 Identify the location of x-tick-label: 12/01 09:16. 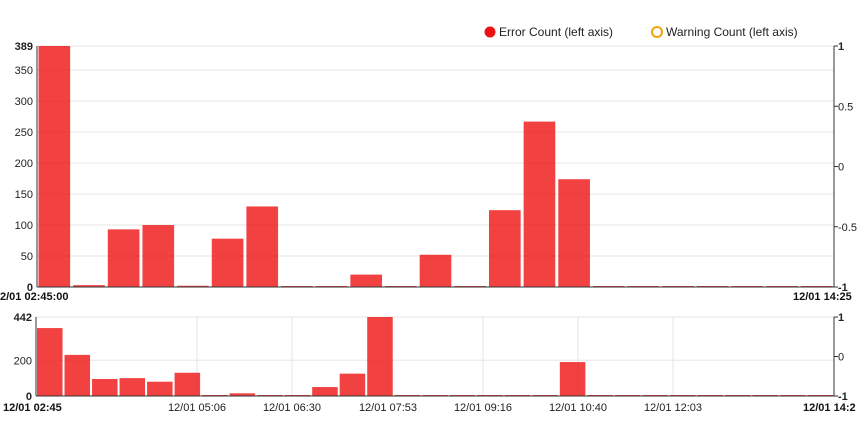
(483, 408).